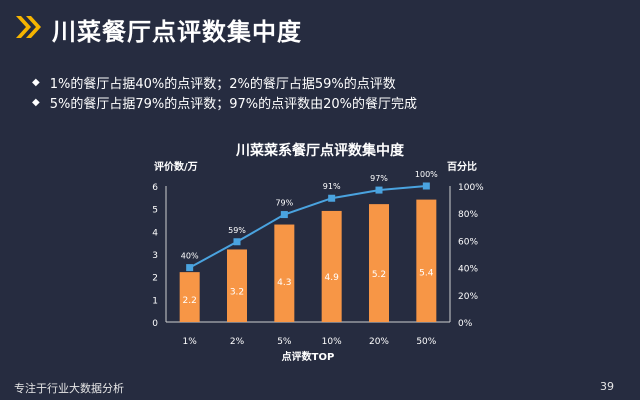 The width and height of the screenshot is (640, 400). I want to click on y2-tick-label: 20%, so click(468, 297).